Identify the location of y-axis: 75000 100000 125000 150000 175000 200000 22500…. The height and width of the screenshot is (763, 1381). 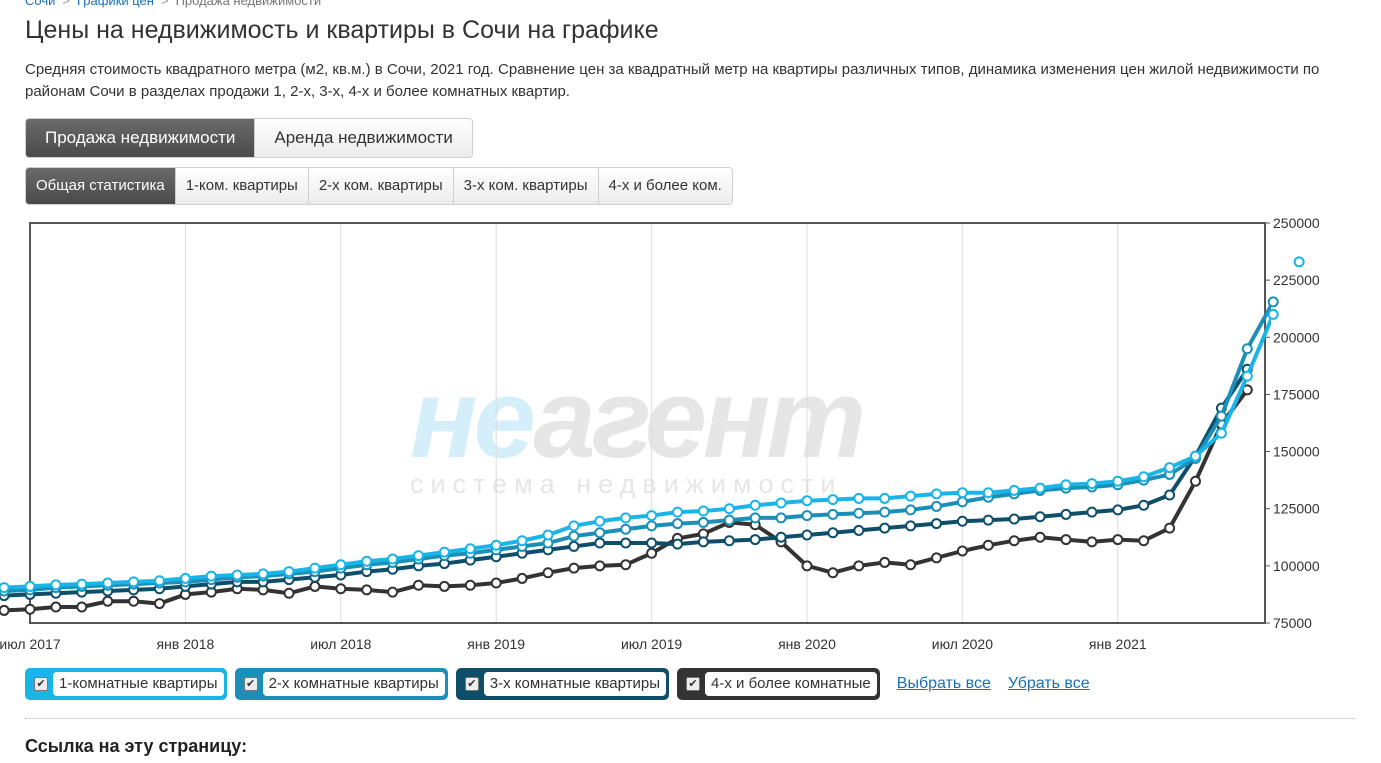
(1292, 423).